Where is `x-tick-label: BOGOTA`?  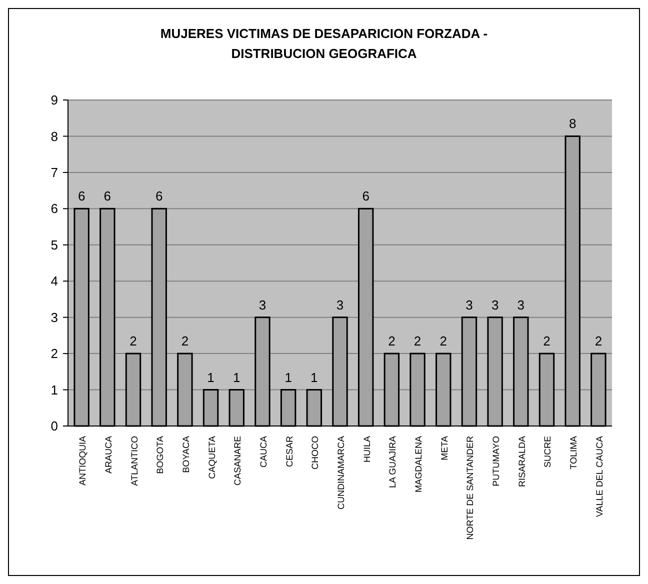 x-tick-label: BOGOTA is located at coordinates (160, 455).